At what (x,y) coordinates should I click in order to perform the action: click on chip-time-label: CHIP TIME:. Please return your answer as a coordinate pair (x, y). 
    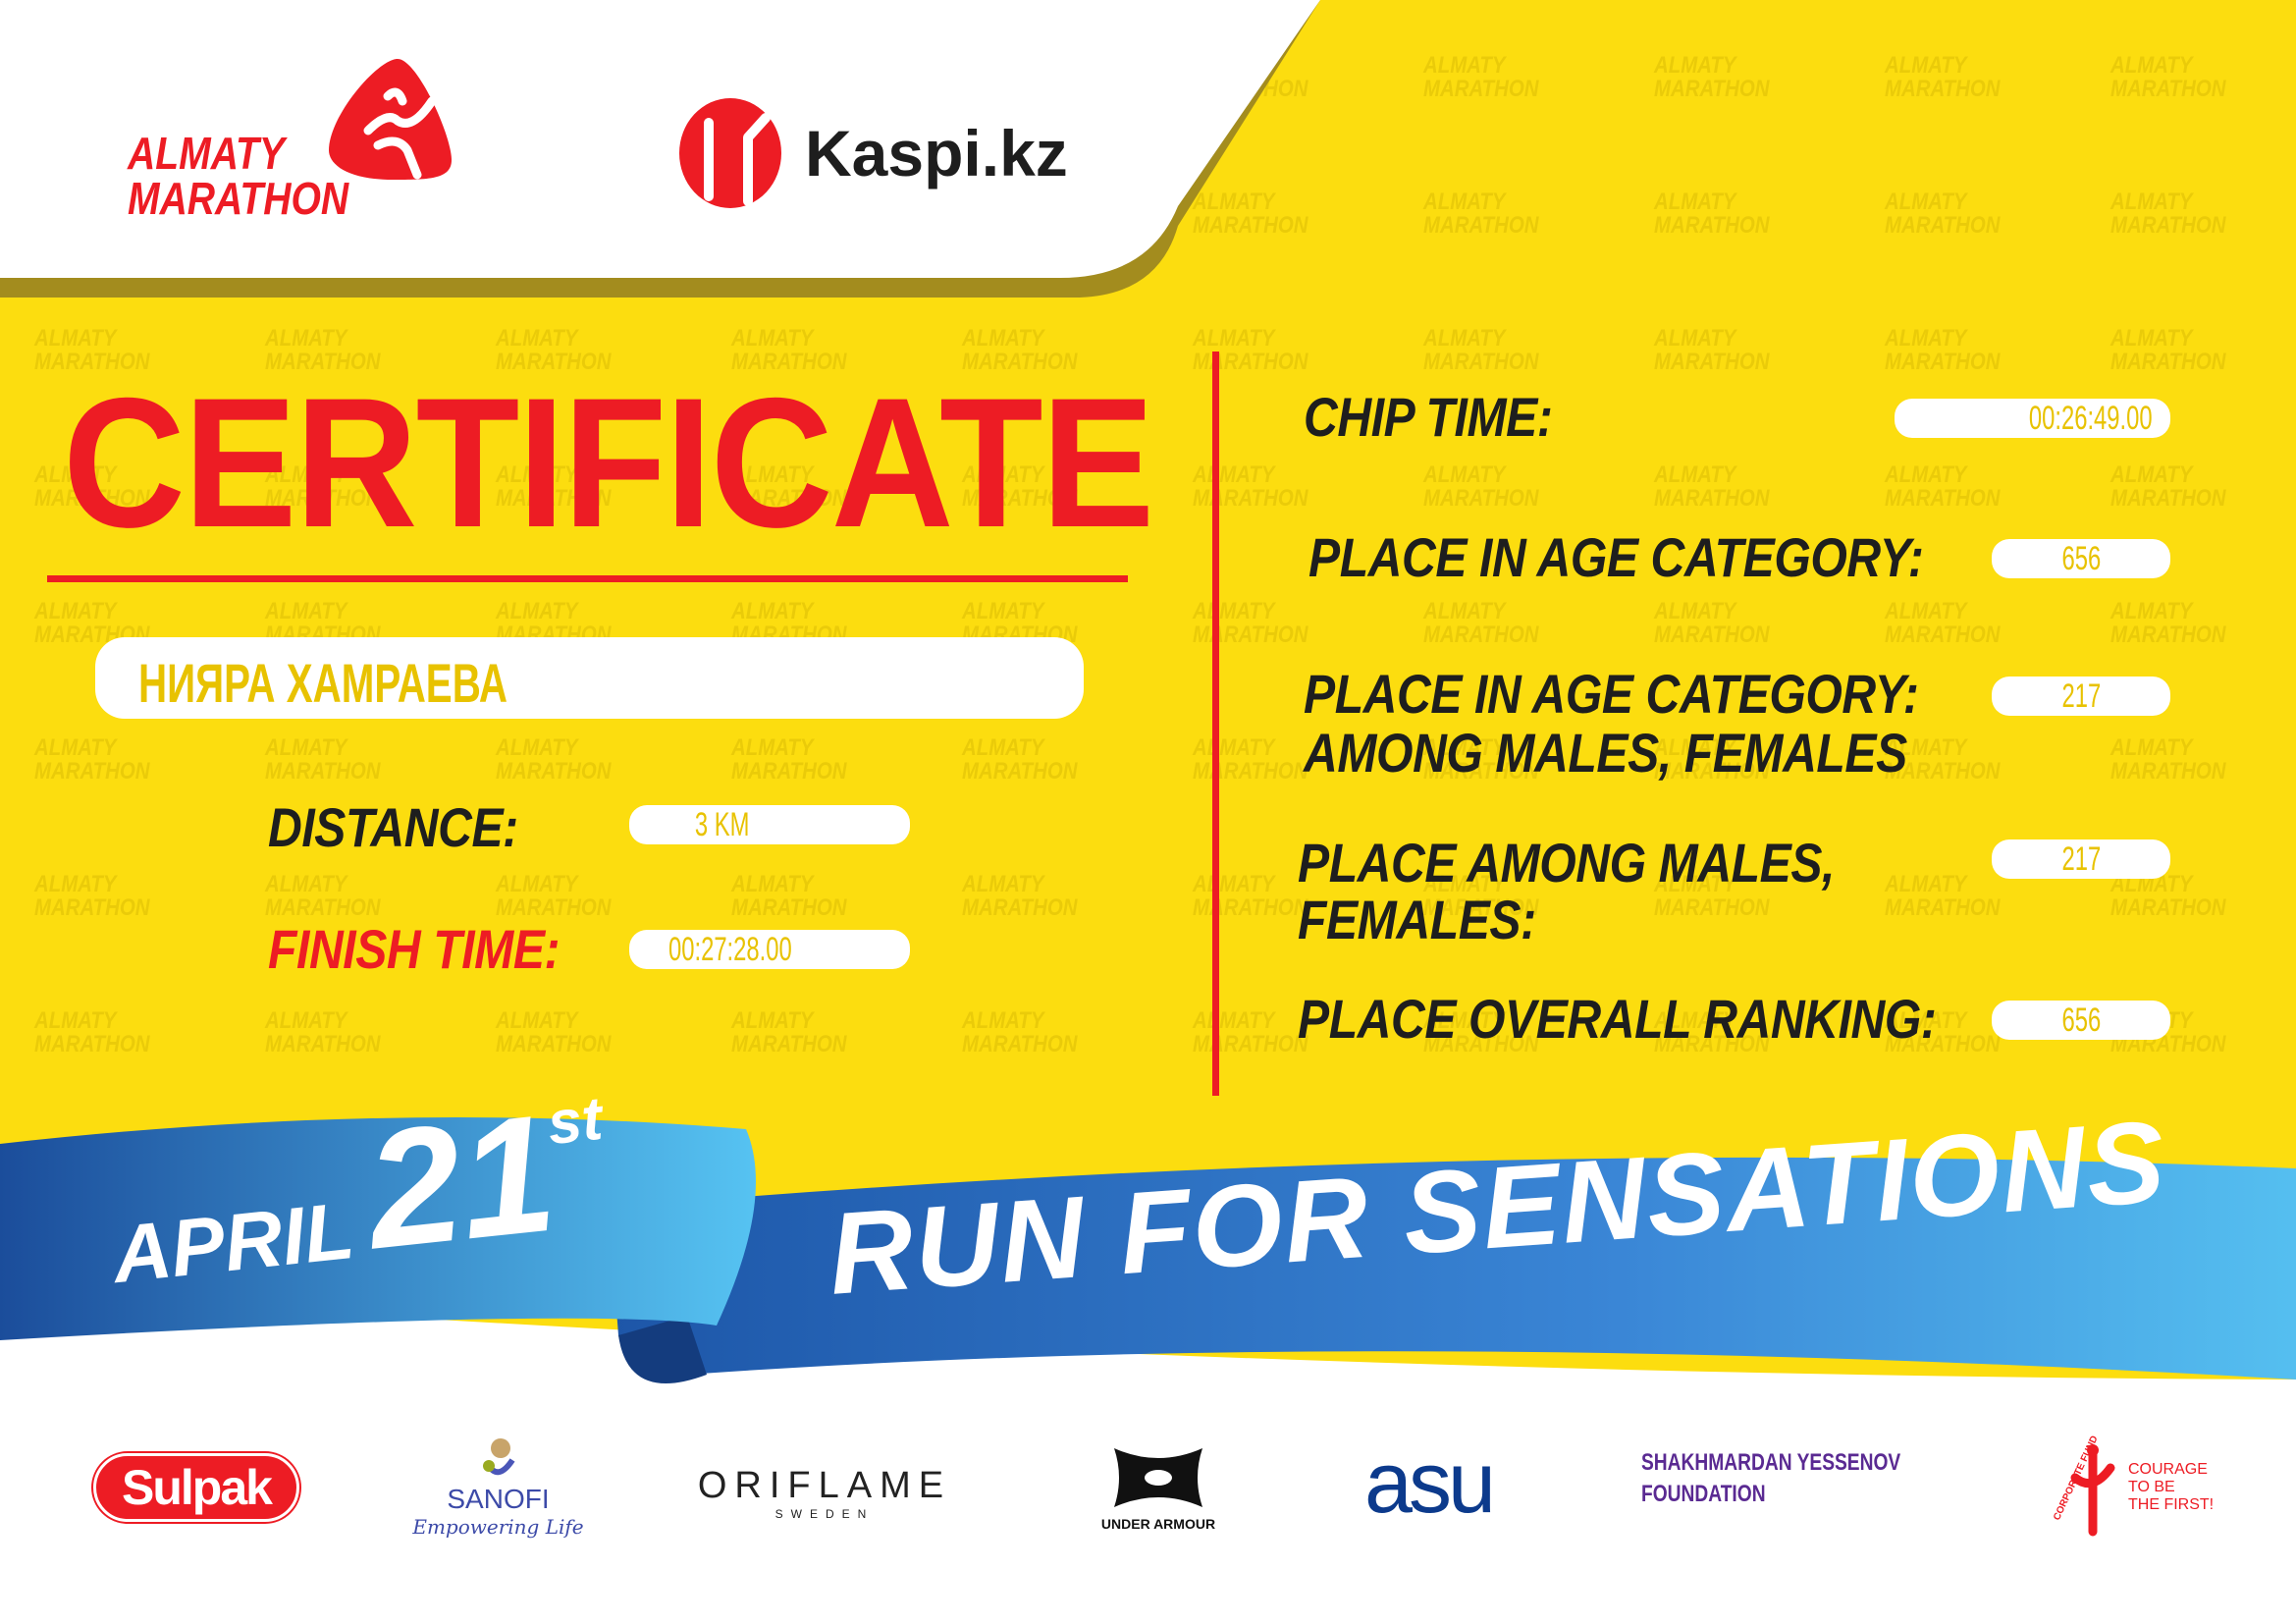
    Looking at the image, I should click on (1428, 417).